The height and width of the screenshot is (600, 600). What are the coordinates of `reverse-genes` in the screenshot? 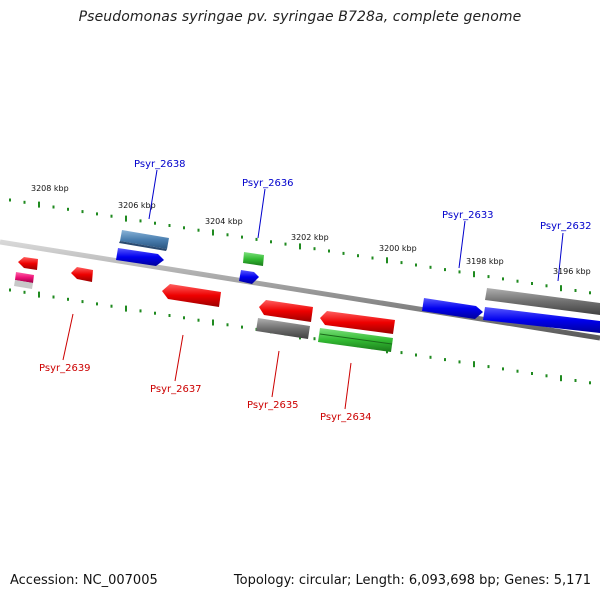 It's located at (204, 304).